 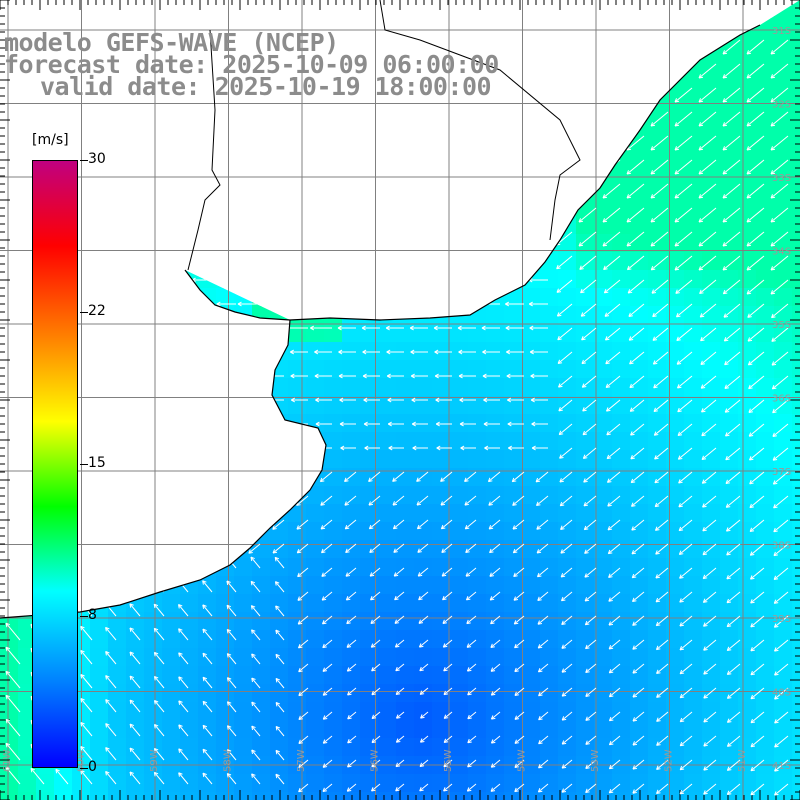 What do you see at coordinates (781, 399) in the screenshot?
I see `latitude-label: 36S` at bounding box center [781, 399].